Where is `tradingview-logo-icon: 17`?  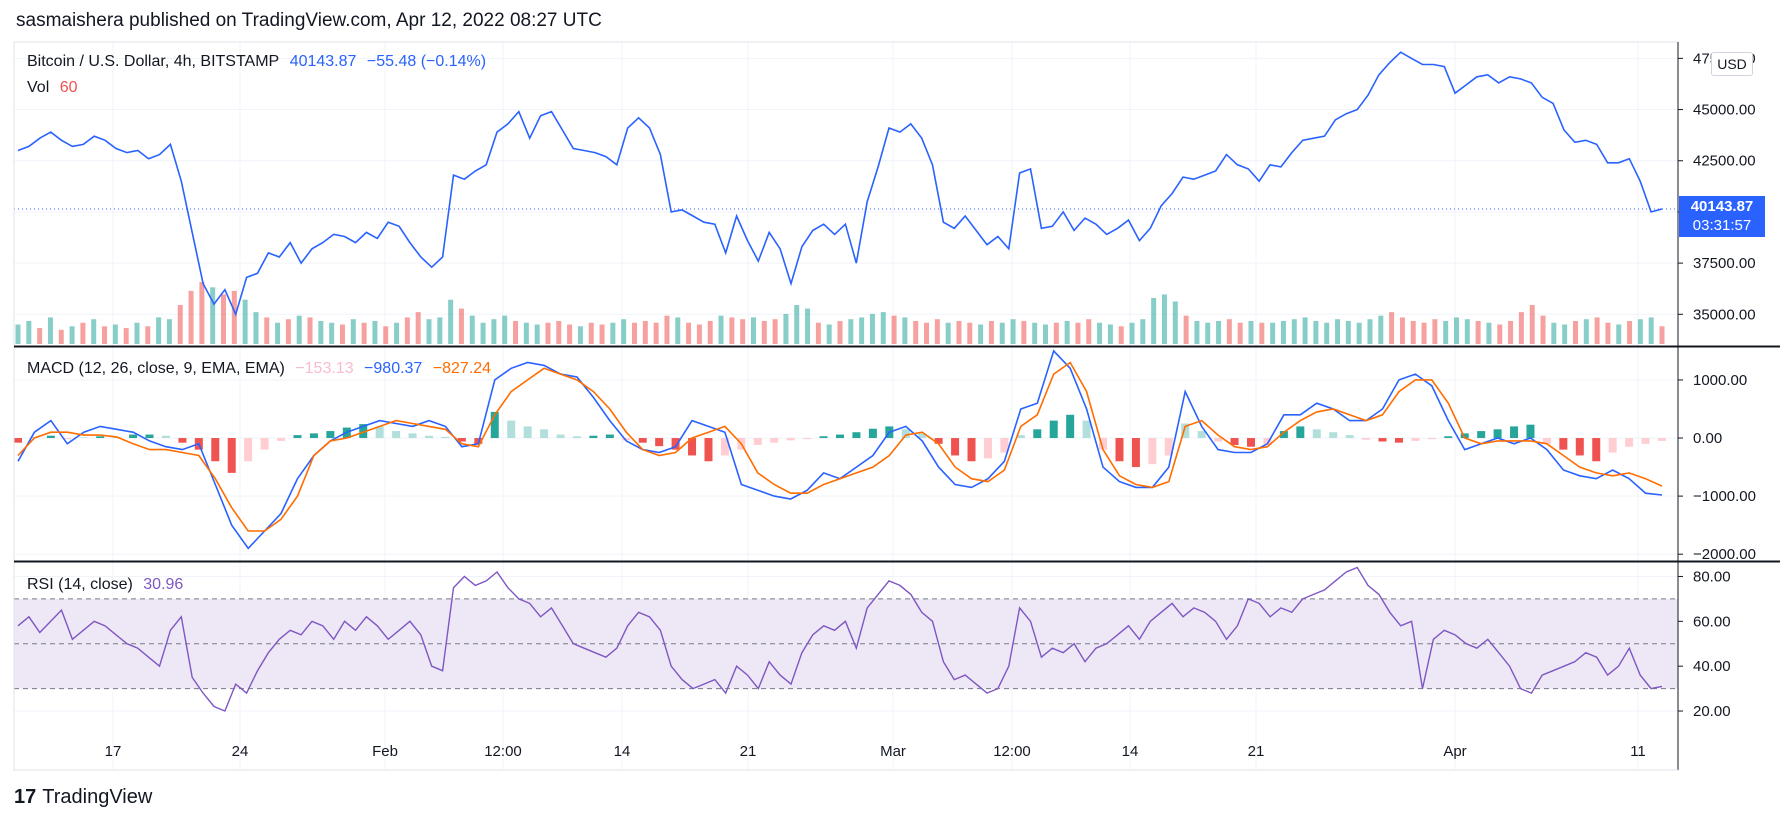 tradingview-logo-icon: 17 is located at coordinates (25, 797).